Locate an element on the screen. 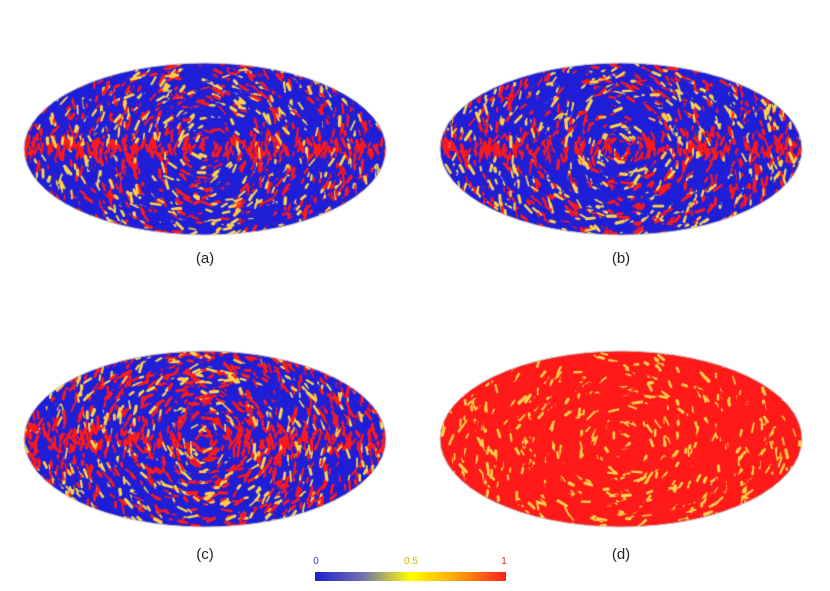  sky-map-d is located at coordinates (621, 439).